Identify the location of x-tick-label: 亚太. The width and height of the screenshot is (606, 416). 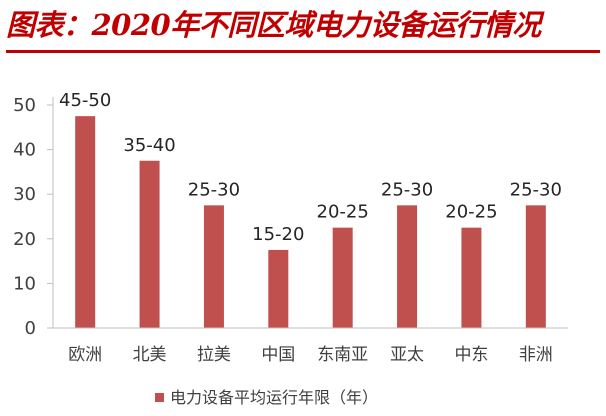
(407, 355).